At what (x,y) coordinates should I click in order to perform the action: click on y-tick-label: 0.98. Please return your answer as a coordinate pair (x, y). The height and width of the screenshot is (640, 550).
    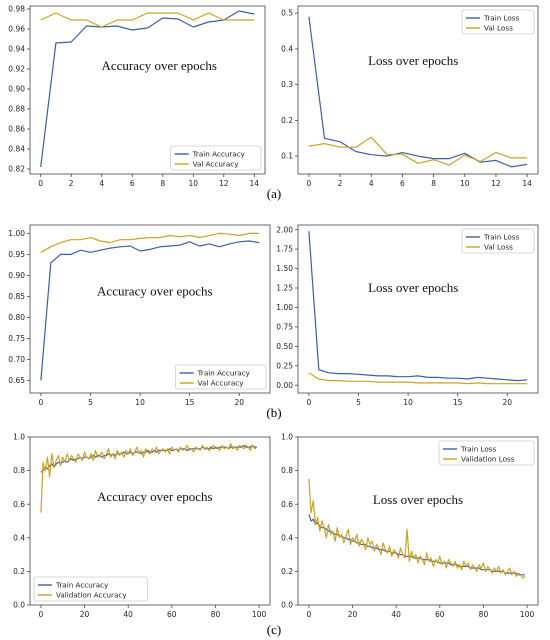
    Looking at the image, I should click on (16, 9).